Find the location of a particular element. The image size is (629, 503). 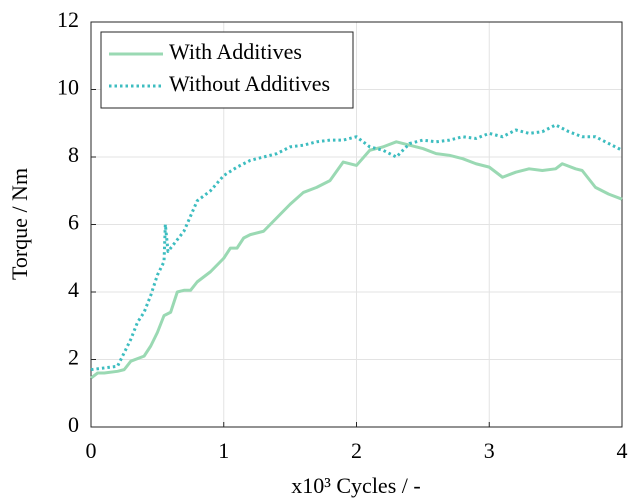

x-tick-label: 4 is located at coordinates (622, 450).